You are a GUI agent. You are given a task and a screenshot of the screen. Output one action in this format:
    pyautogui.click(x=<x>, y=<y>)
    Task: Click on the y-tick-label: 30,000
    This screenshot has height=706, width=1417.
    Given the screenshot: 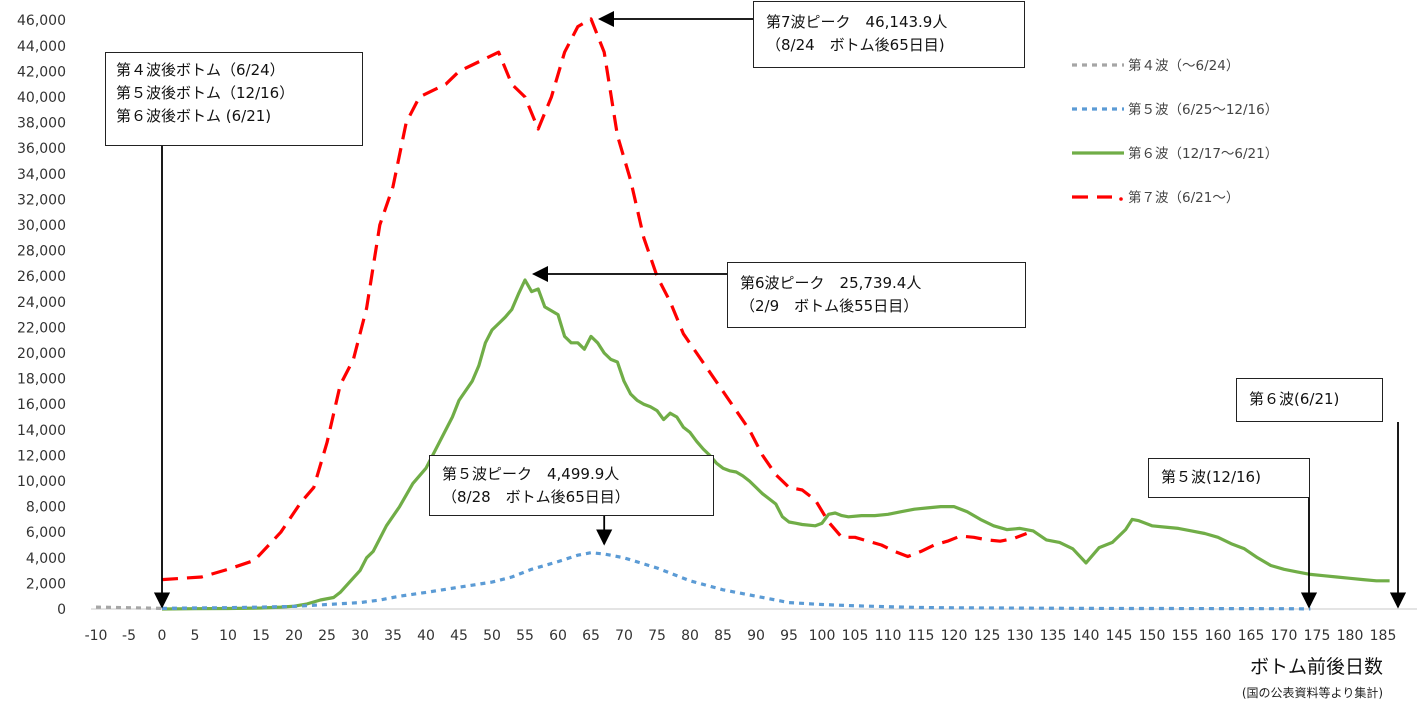 What is the action you would take?
    pyautogui.click(x=41, y=226)
    